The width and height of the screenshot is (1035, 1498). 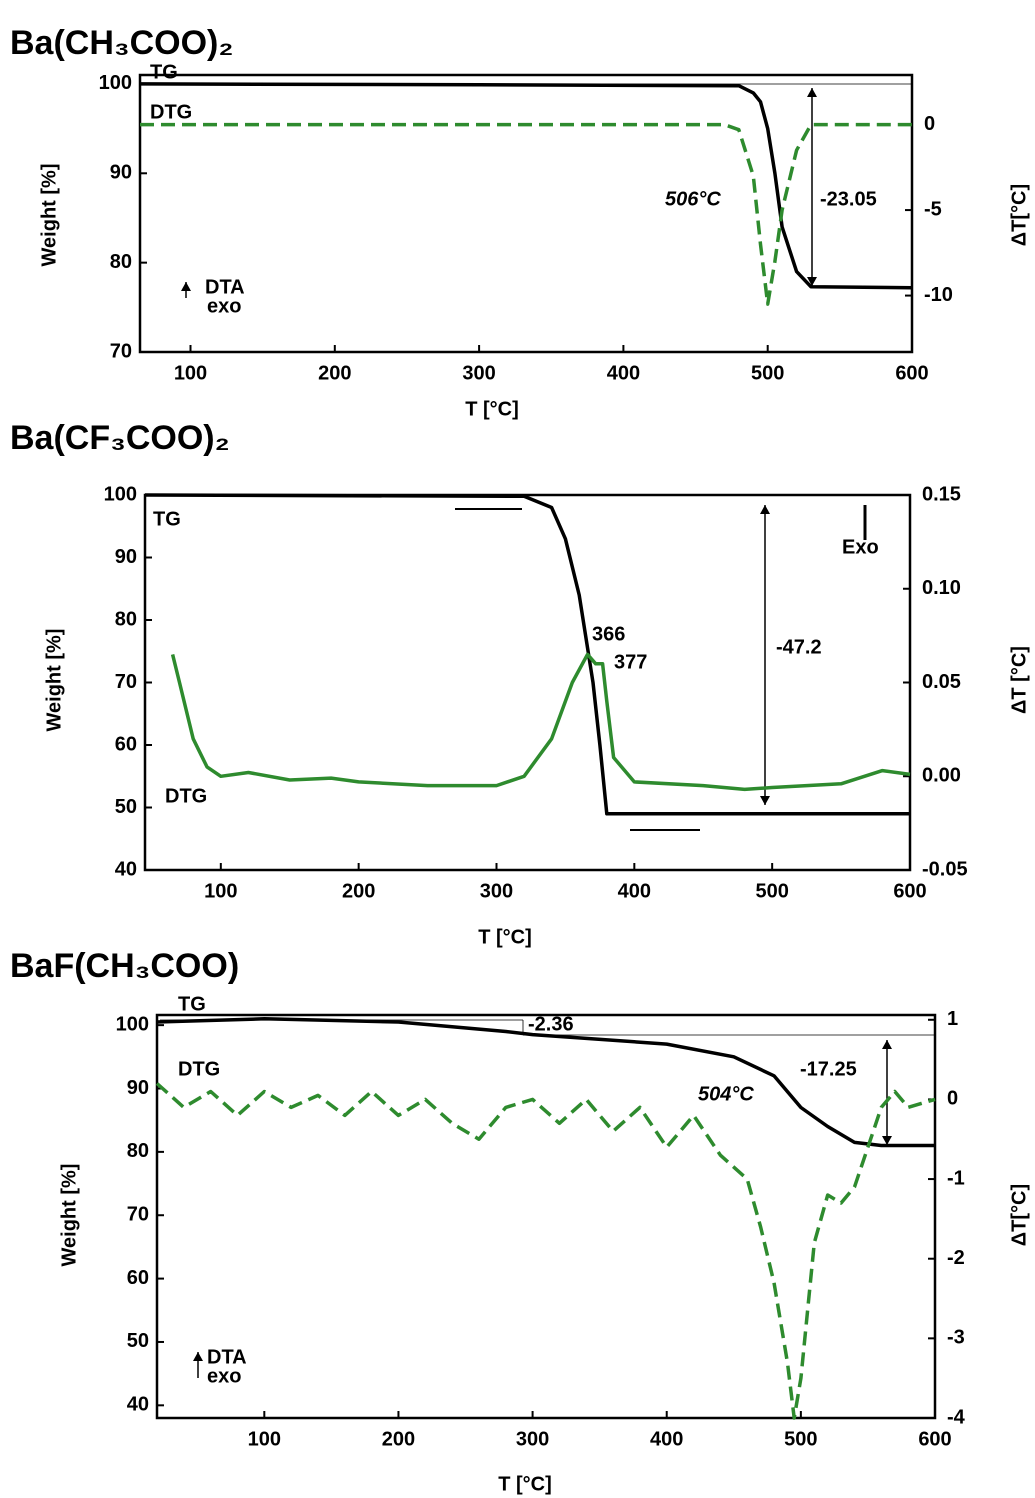 I want to click on y2-axis-title: ΔT [°C], so click(x=1019, y=680).